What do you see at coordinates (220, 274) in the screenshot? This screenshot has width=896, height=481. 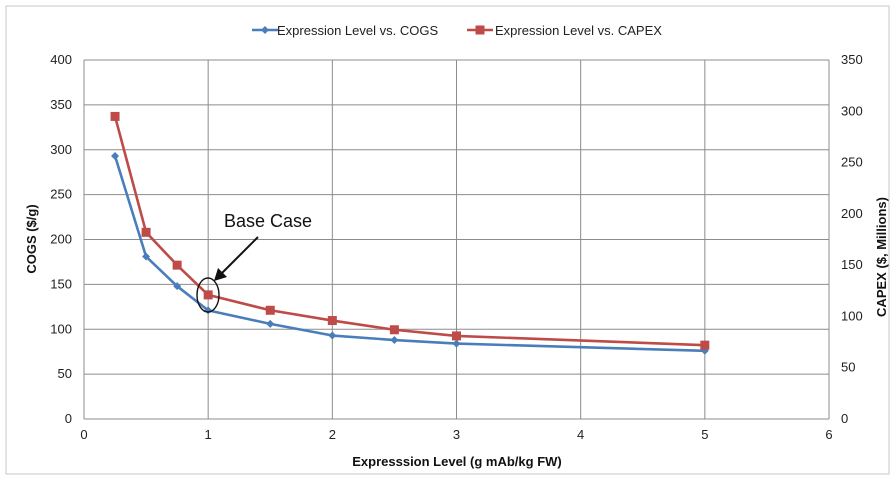 I see `base-case-arrowhead` at bounding box center [220, 274].